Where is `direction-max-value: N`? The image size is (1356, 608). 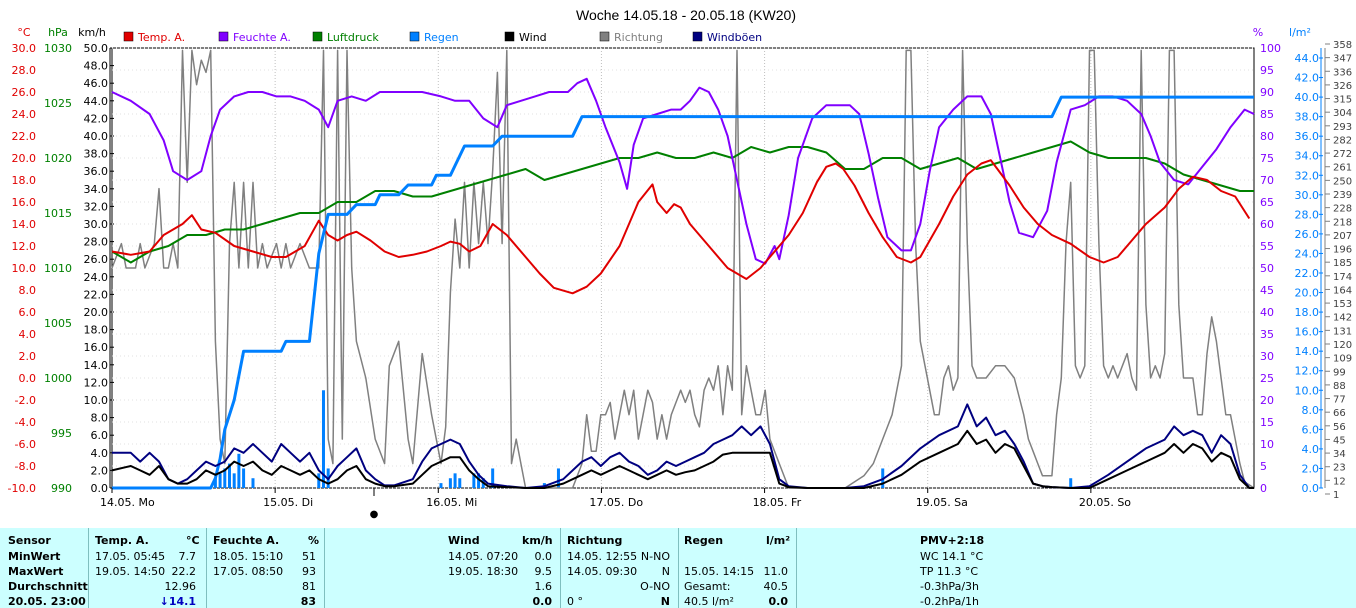
direction-max-value: N is located at coordinates (665, 571).